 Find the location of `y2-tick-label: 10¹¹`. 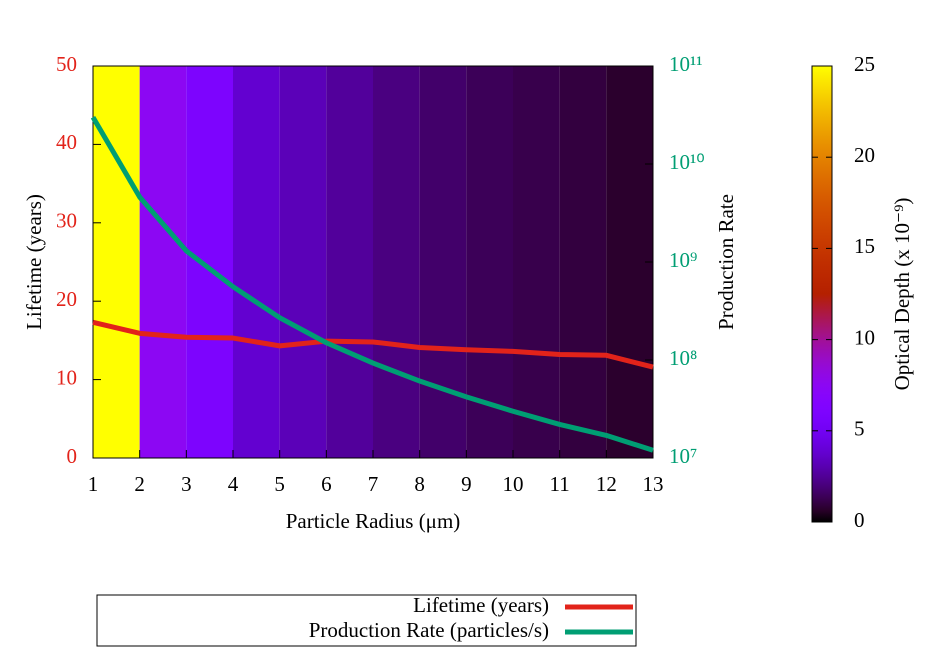

y2-tick-label: 10¹¹ is located at coordinates (686, 64).